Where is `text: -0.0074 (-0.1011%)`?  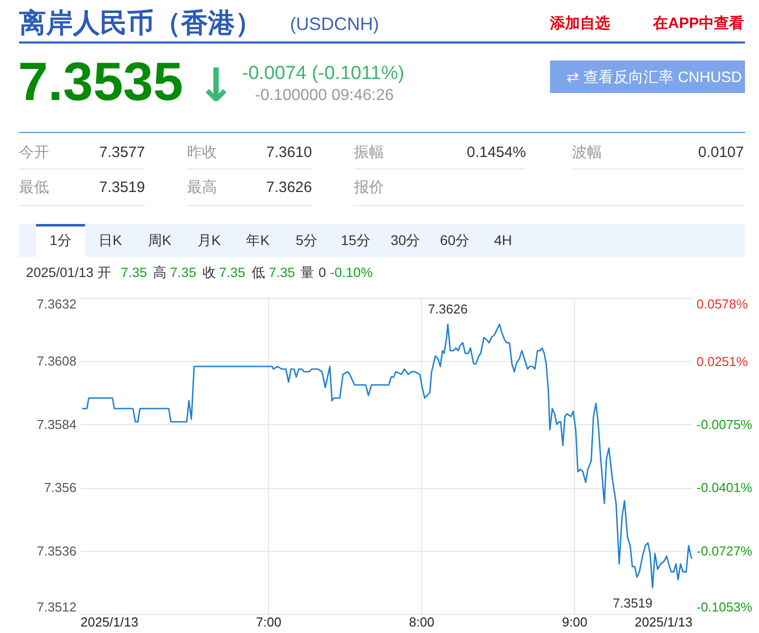 text: -0.0074 (-0.1011%) is located at coordinates (323, 73).